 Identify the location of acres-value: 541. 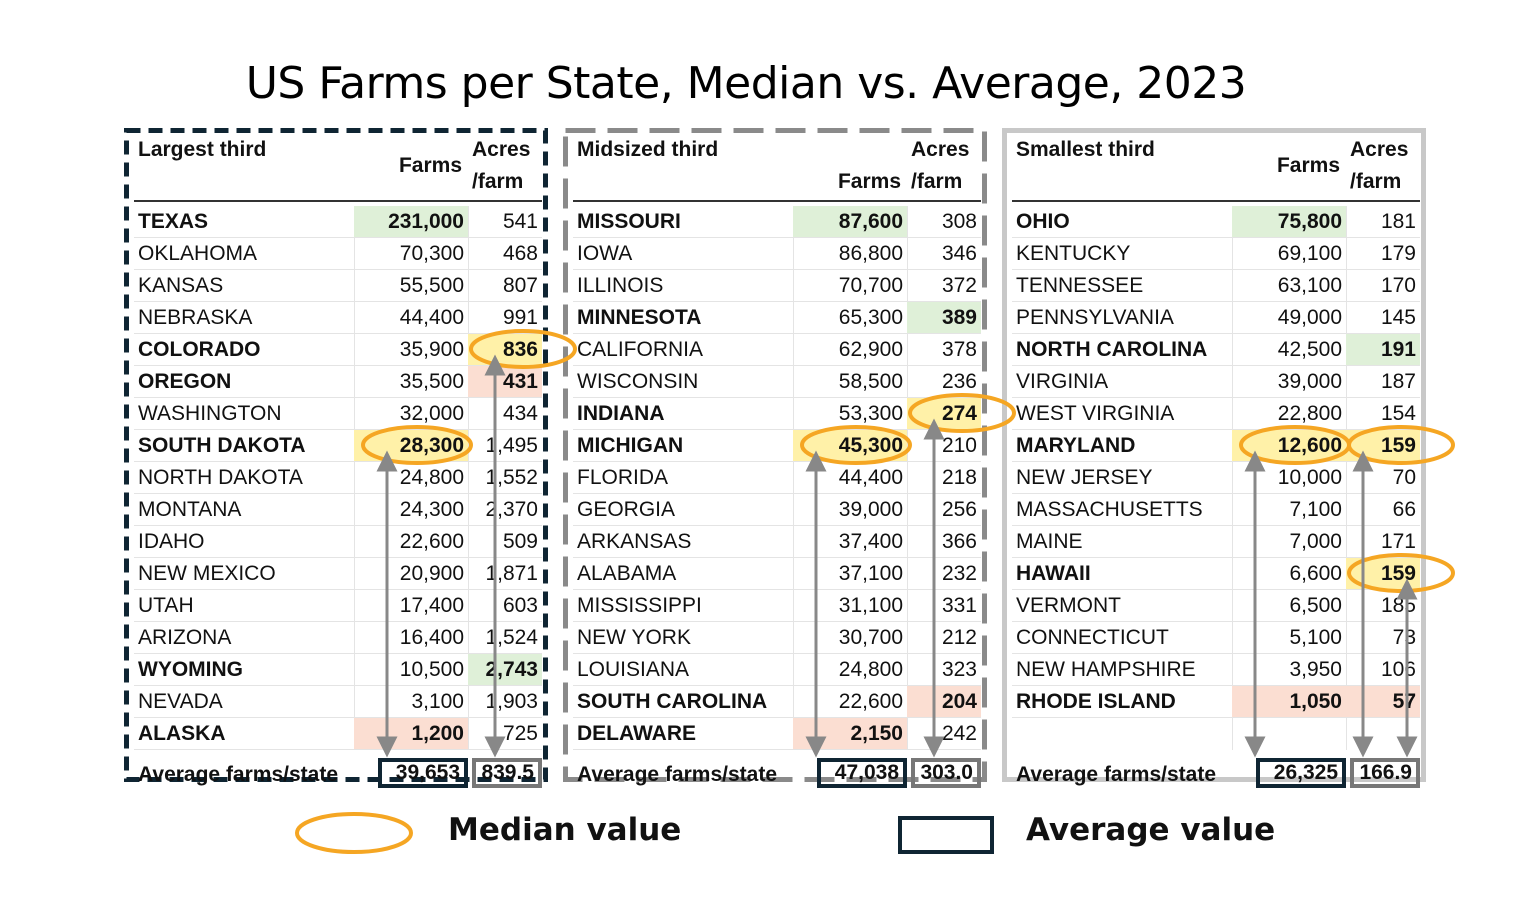
(520, 221).